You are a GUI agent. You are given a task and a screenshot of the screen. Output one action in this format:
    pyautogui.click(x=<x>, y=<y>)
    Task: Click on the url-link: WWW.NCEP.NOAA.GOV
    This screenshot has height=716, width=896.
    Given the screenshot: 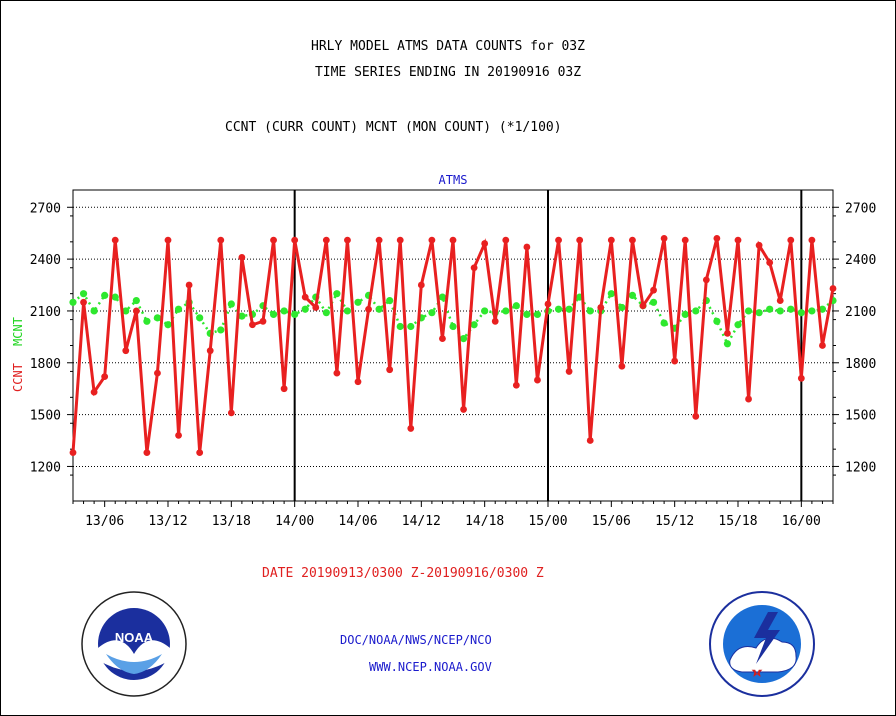 What is the action you would take?
    pyautogui.click(x=430, y=667)
    